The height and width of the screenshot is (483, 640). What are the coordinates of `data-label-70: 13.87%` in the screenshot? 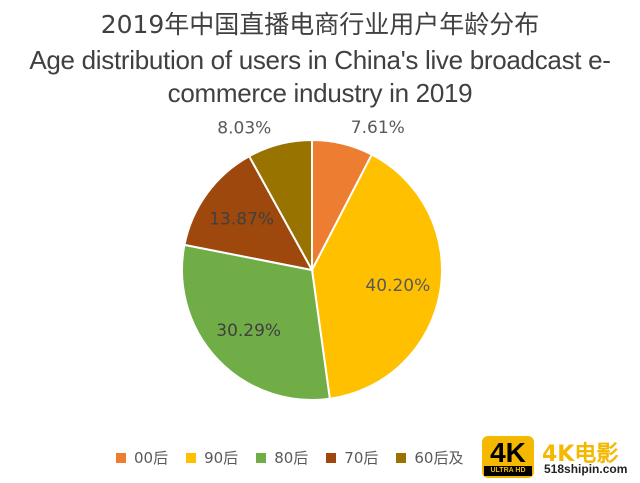 It's located at (241, 220).